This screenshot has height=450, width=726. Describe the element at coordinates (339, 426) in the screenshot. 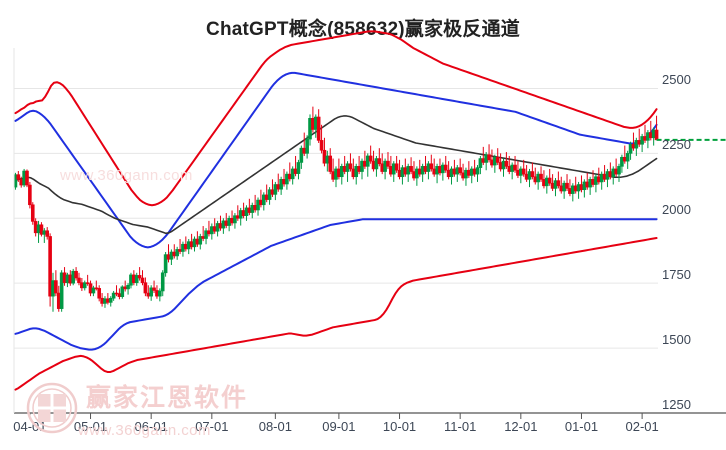

I see `x-axis-tick-label: 09-01` at that location.